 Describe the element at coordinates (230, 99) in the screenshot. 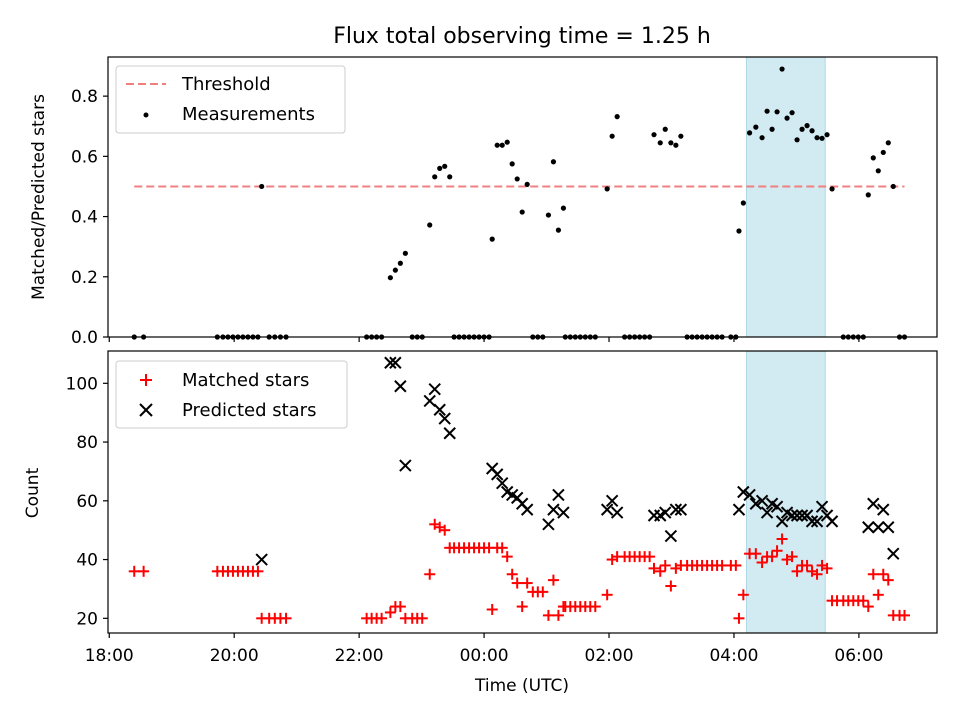

I see `legend-top: Threshold Measurements` at that location.